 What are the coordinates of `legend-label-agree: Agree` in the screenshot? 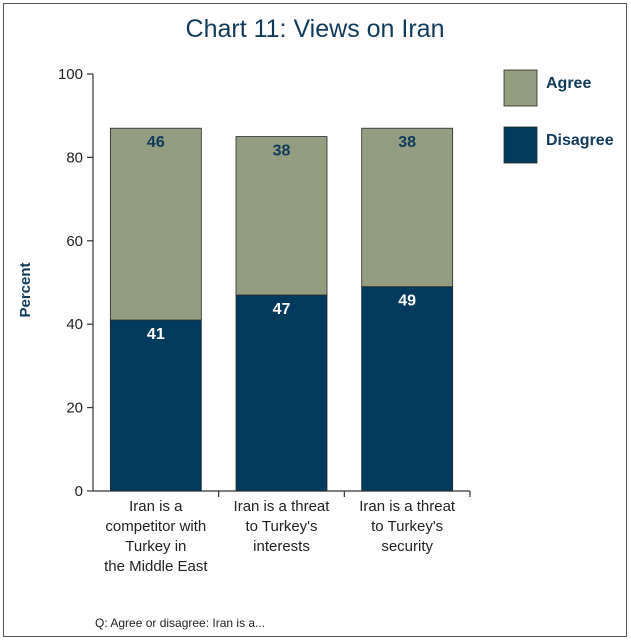 It's located at (568, 83).